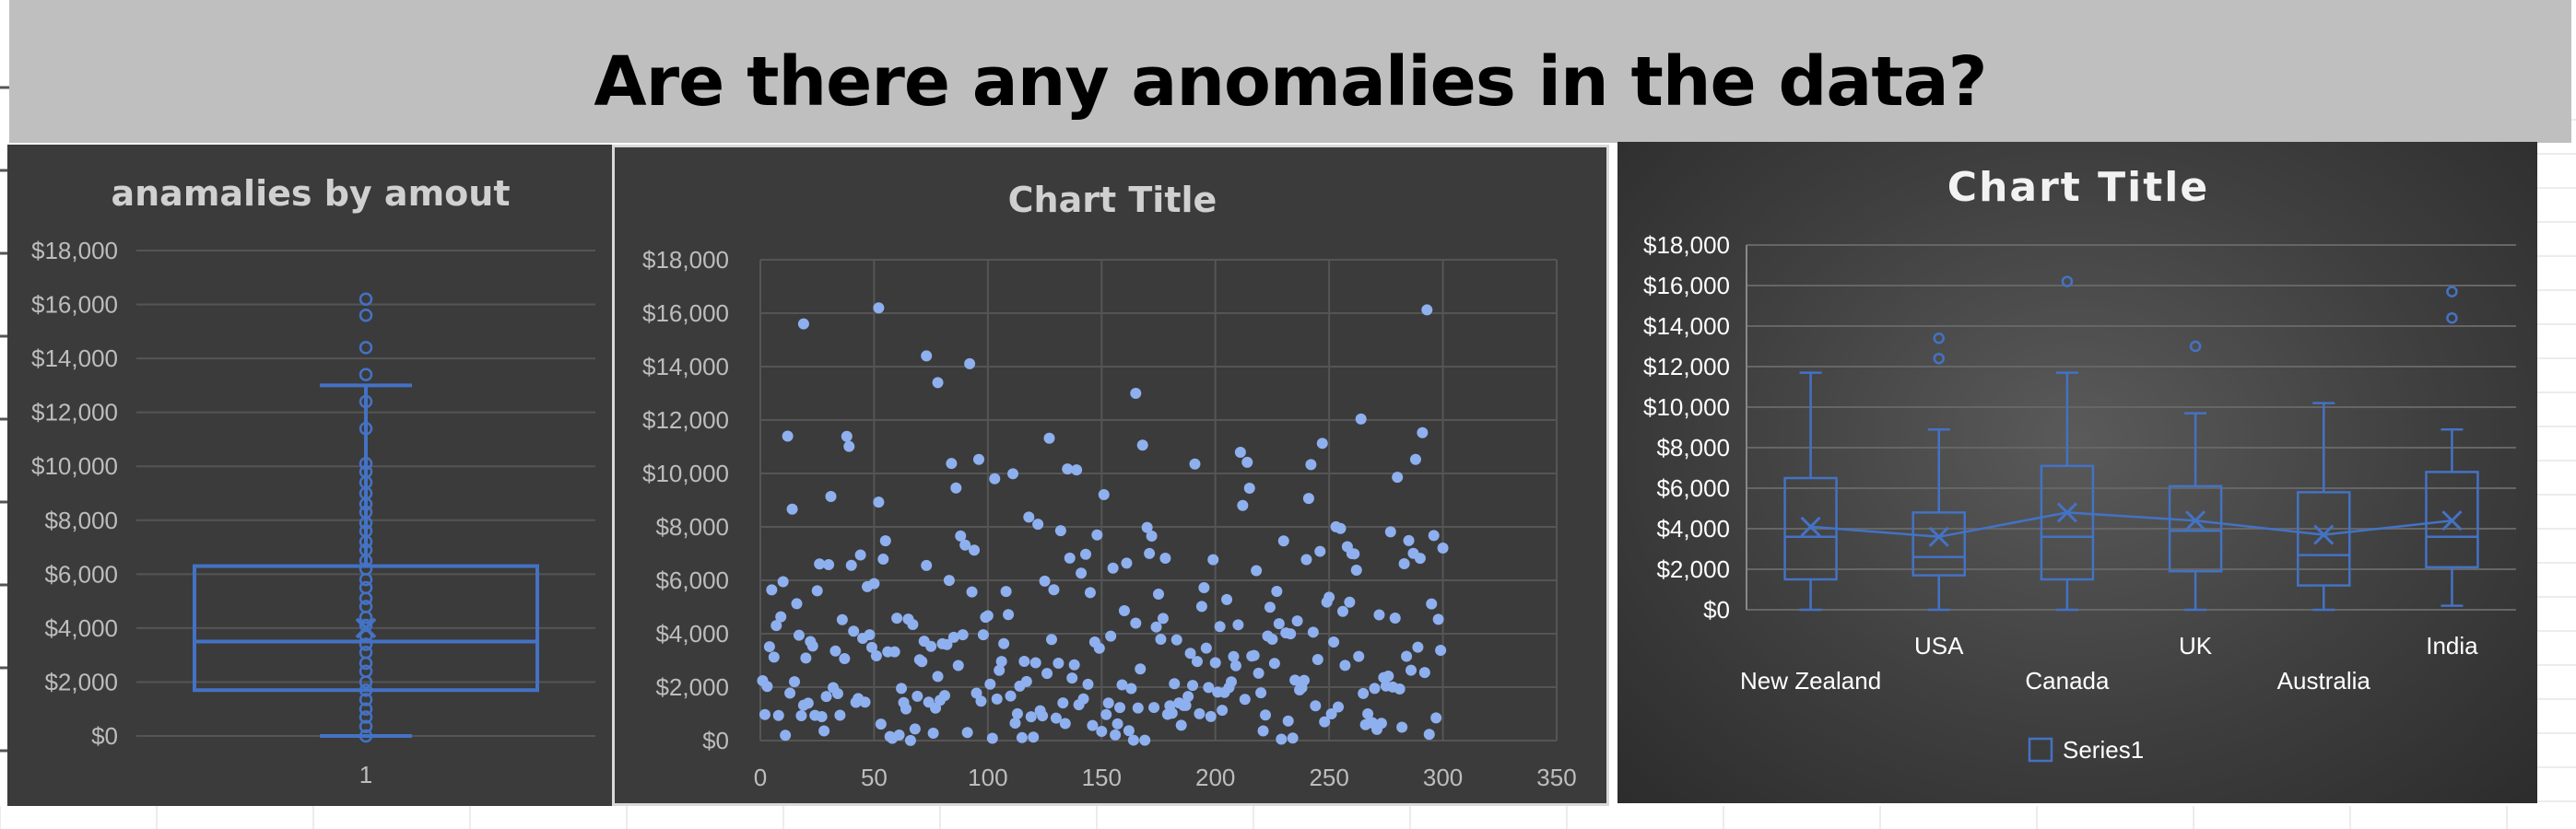 This screenshot has width=2576, height=829. What do you see at coordinates (74, 466) in the screenshot?
I see `y-tick-label: $10,000` at bounding box center [74, 466].